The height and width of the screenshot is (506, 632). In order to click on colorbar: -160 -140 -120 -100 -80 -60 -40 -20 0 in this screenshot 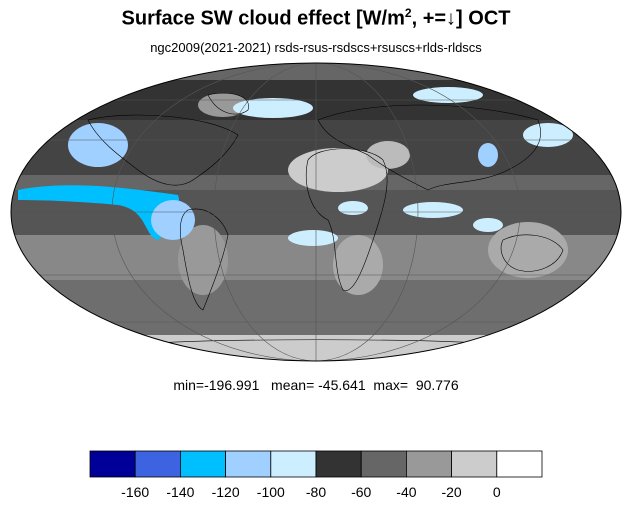, I will do `click(316, 475)`.